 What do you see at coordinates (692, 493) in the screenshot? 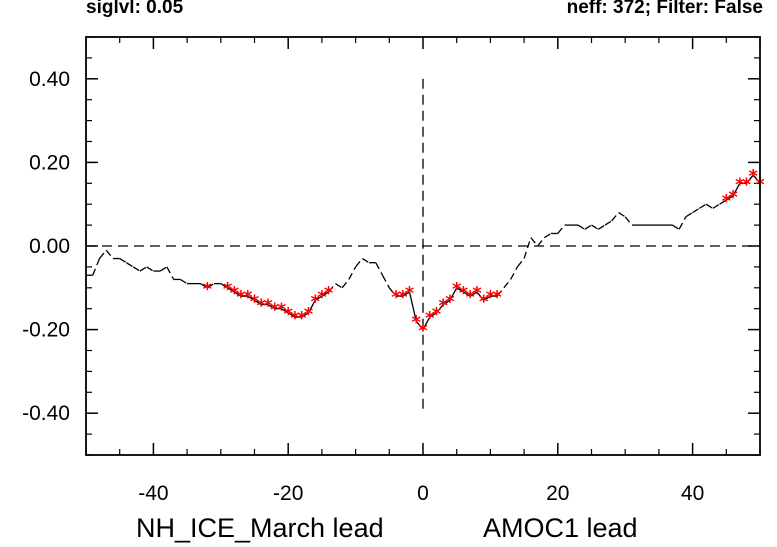
I see `x-tick-label: 40` at bounding box center [692, 493].